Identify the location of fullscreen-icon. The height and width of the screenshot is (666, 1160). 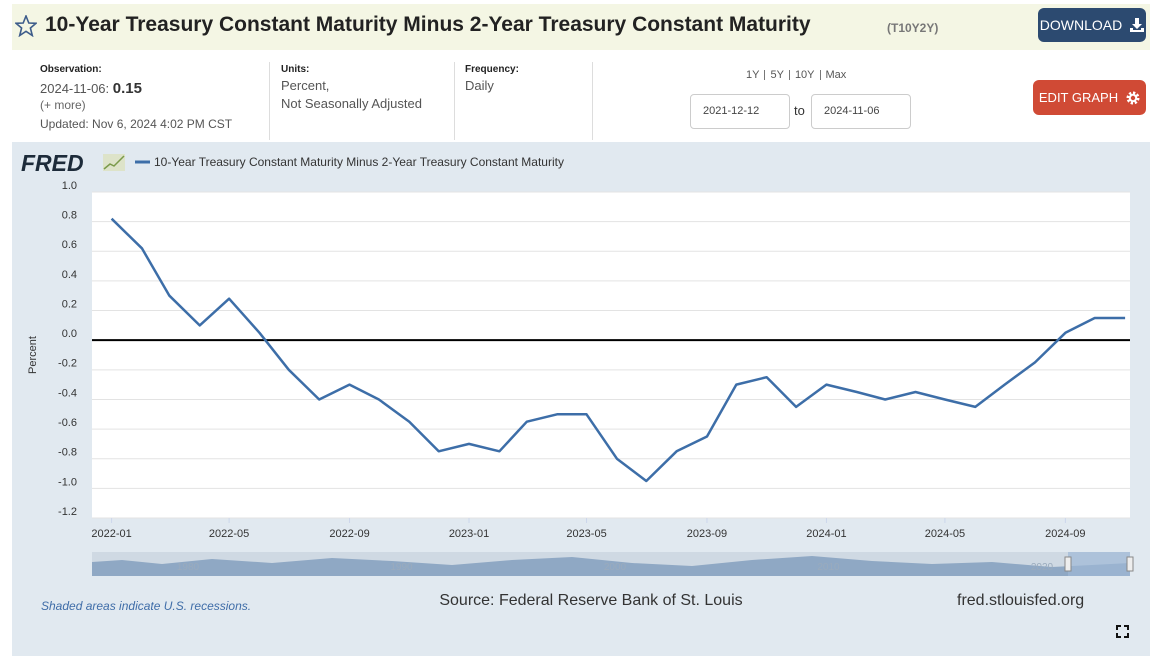
(1122, 631).